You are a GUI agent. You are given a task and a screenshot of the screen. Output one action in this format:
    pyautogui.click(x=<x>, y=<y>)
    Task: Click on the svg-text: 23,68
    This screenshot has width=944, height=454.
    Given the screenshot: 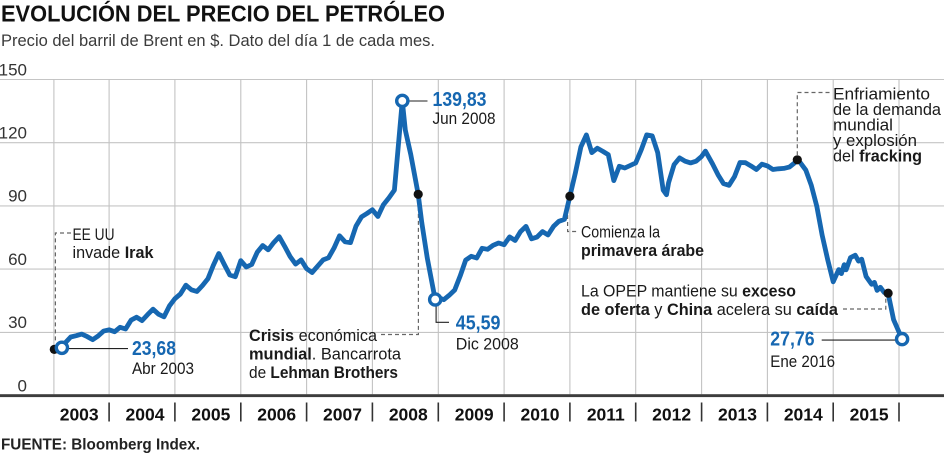 What is the action you would take?
    pyautogui.click(x=154, y=349)
    